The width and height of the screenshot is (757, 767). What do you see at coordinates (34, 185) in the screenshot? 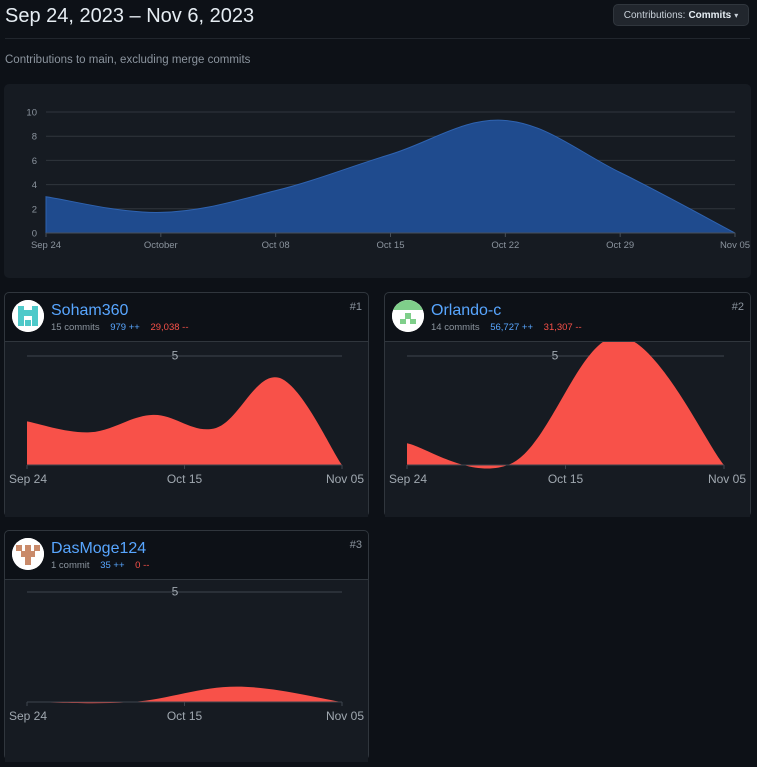
I see `y-tick-label: 4` at bounding box center [34, 185].